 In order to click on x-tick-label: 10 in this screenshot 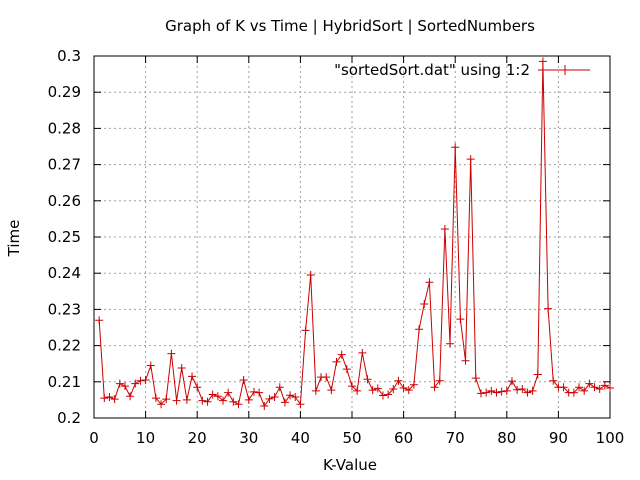, I will do `click(145, 438)`.